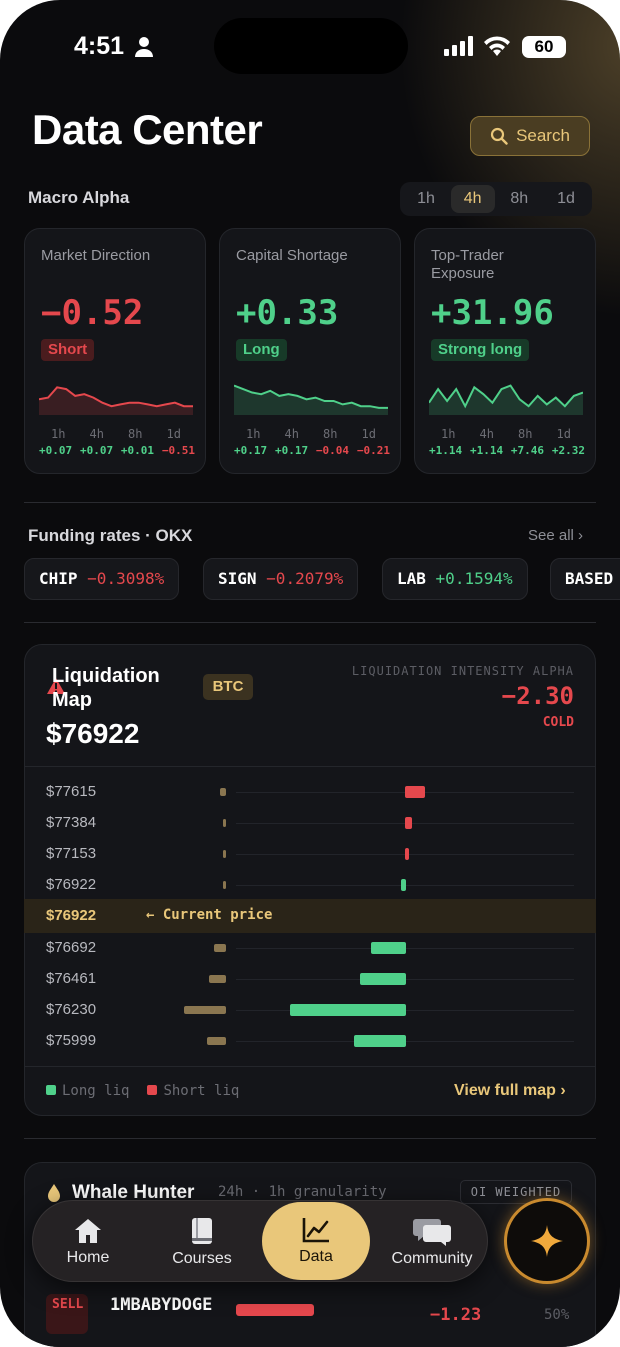  Describe the element at coordinates (505, 1090) in the screenshot. I see `view-full-map-label: View full map` at that location.